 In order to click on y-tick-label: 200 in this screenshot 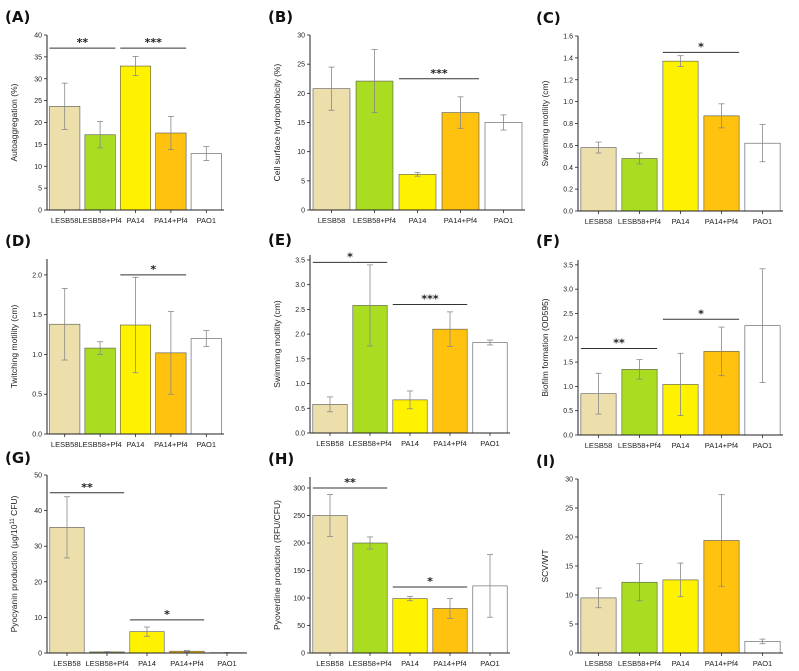, I will do `click(299, 544)`.